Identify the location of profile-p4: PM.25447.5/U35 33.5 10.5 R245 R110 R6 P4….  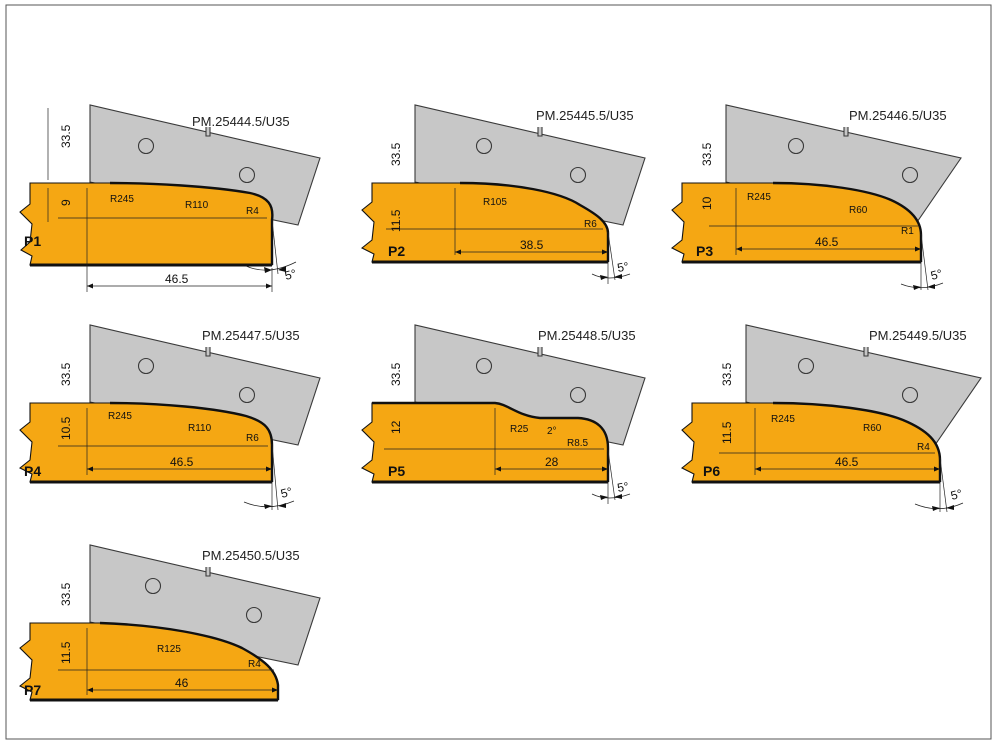
(169, 417).